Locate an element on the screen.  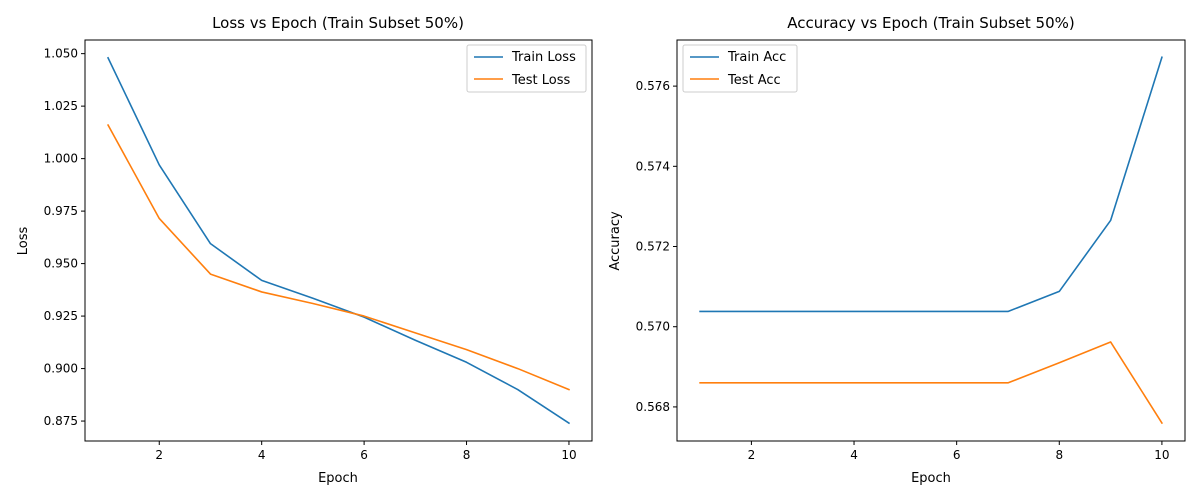
accuracy-chart-ylabel: Accuracy is located at coordinates (615, 241).